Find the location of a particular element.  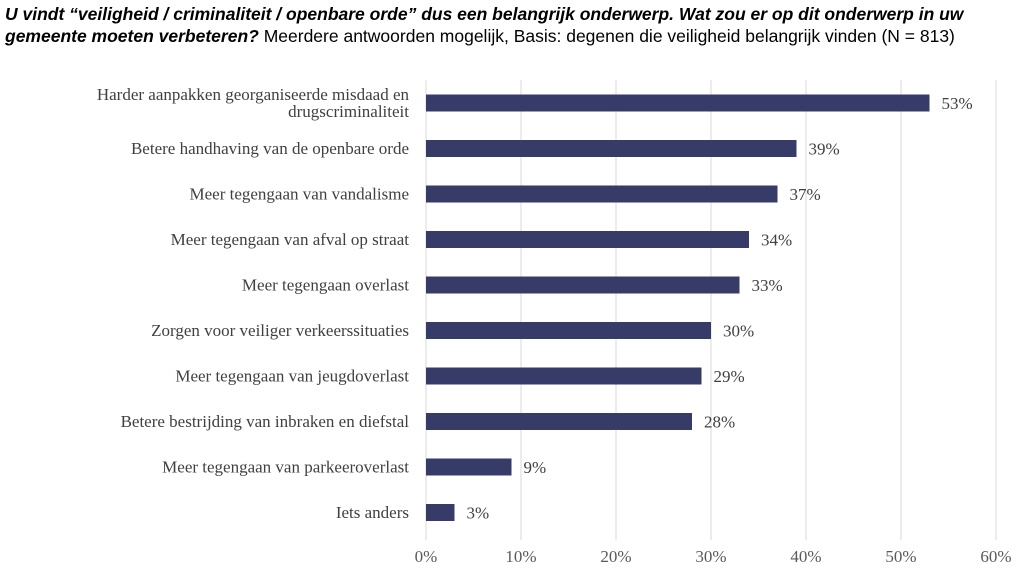

x-tick-label: 60% is located at coordinates (995, 556).